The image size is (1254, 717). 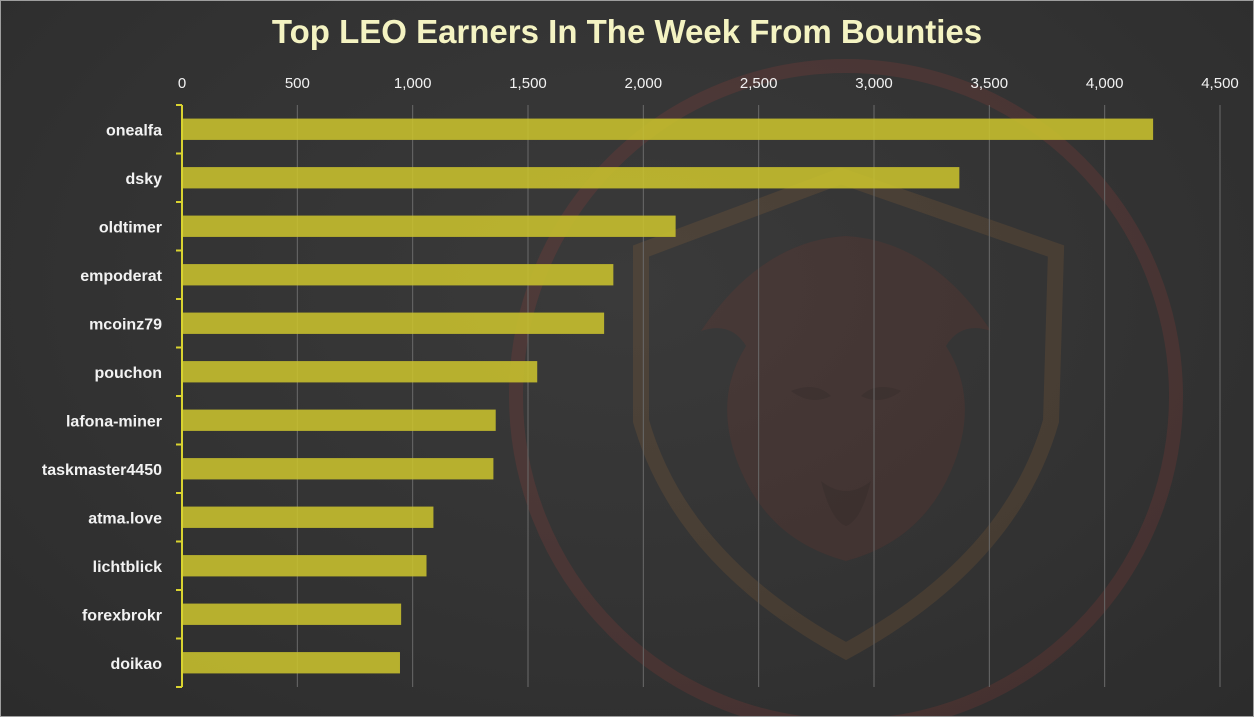 What do you see at coordinates (759, 83) in the screenshot?
I see `x-tick-label: 2,500` at bounding box center [759, 83].